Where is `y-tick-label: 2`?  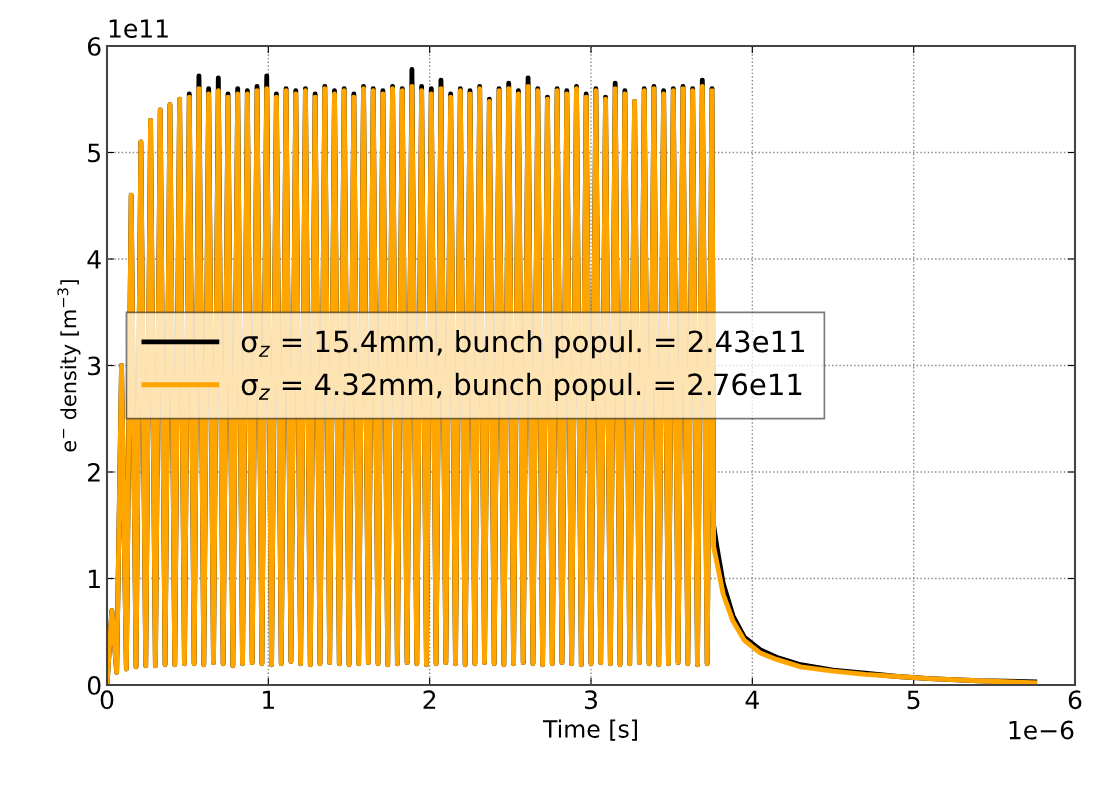
y-tick-label: 2 is located at coordinates (94, 472).